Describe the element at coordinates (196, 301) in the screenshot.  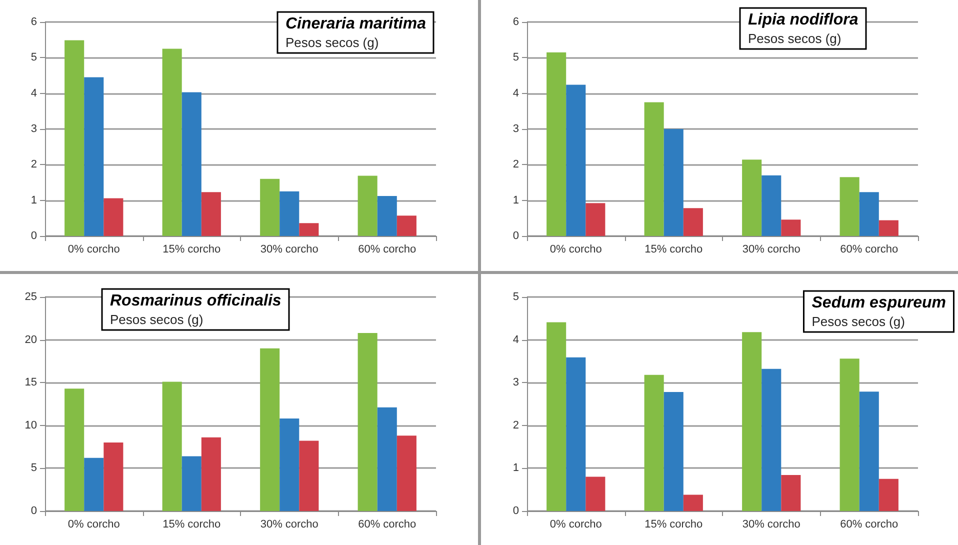
I see `chart-title: Rosmarinus officinalis` at that location.